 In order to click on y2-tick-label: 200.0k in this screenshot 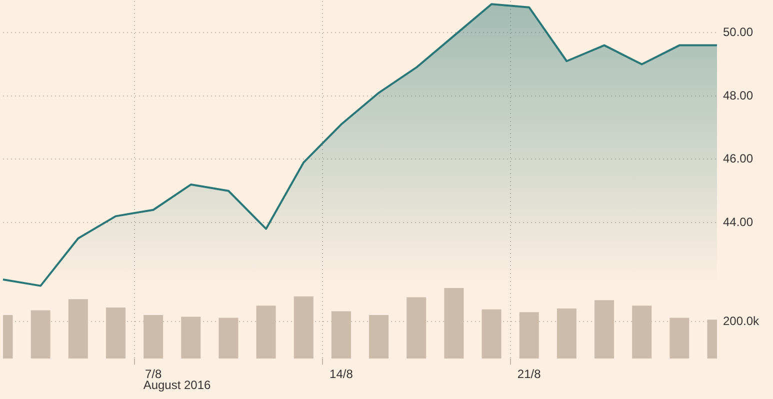, I will do `click(741, 321)`.